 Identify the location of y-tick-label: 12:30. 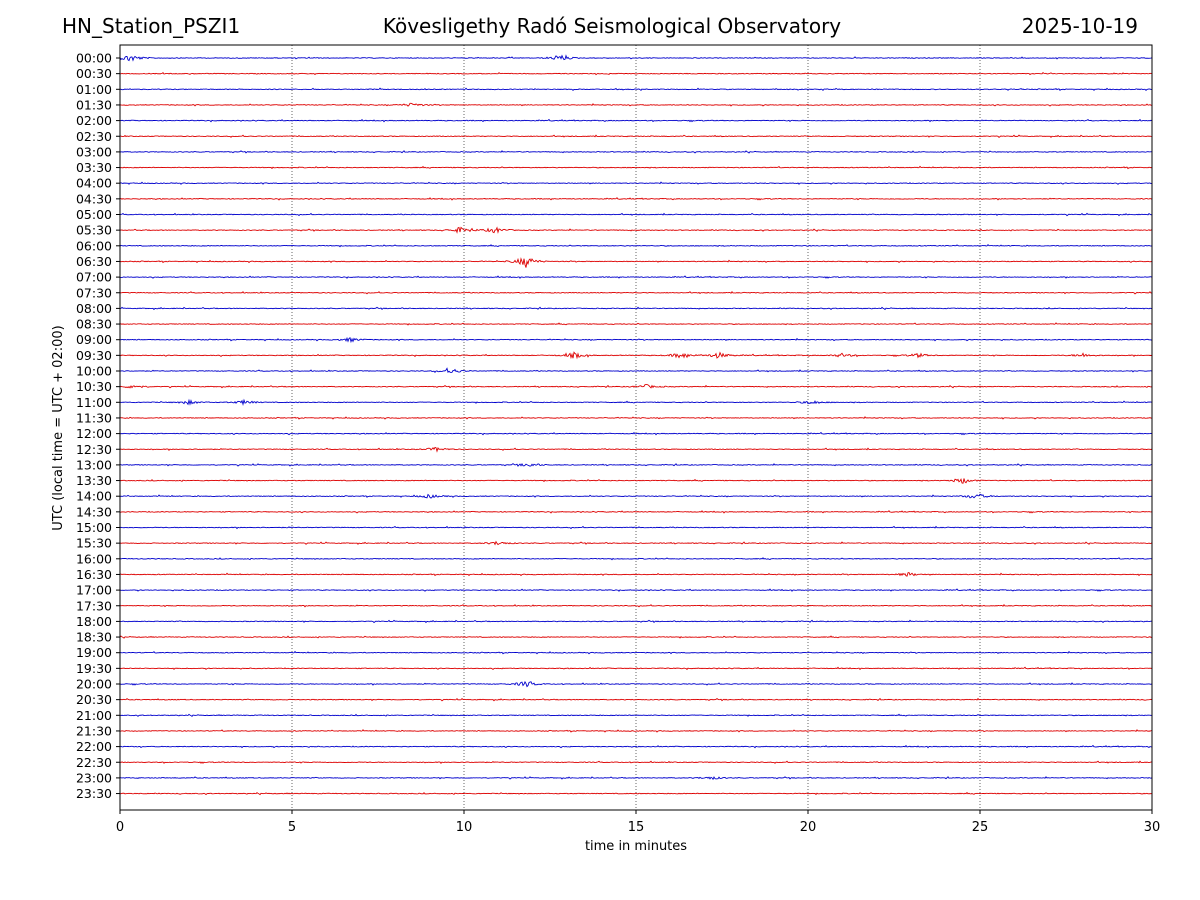
(94, 449).